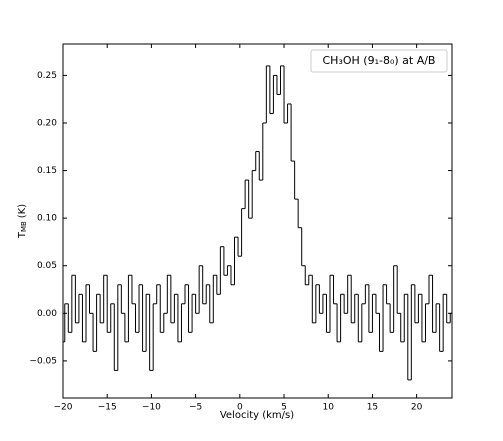  I want to click on x-tick-label: 10, so click(329, 408).